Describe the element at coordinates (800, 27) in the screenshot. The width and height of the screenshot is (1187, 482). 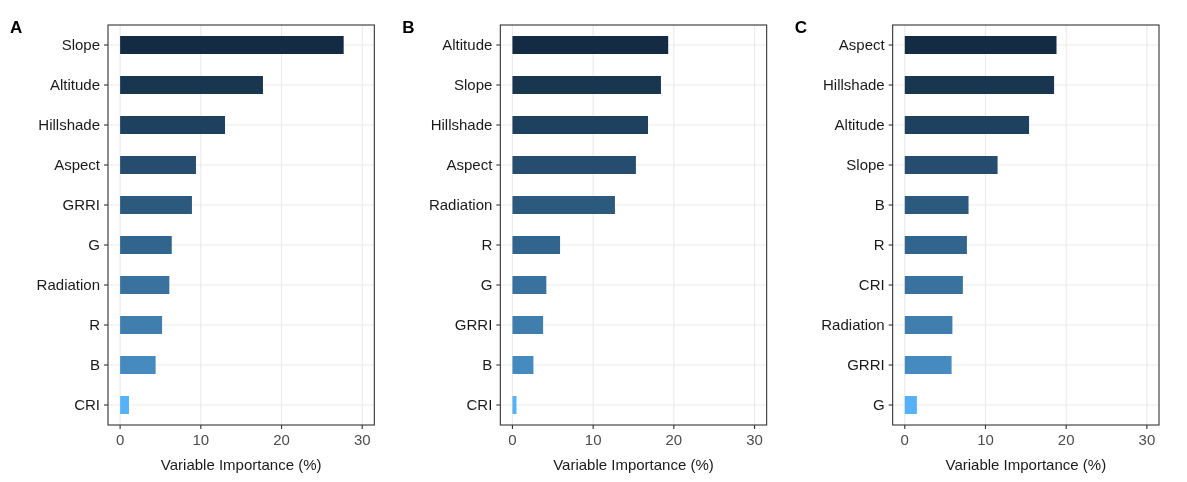
I see `chart-title: C` at that location.